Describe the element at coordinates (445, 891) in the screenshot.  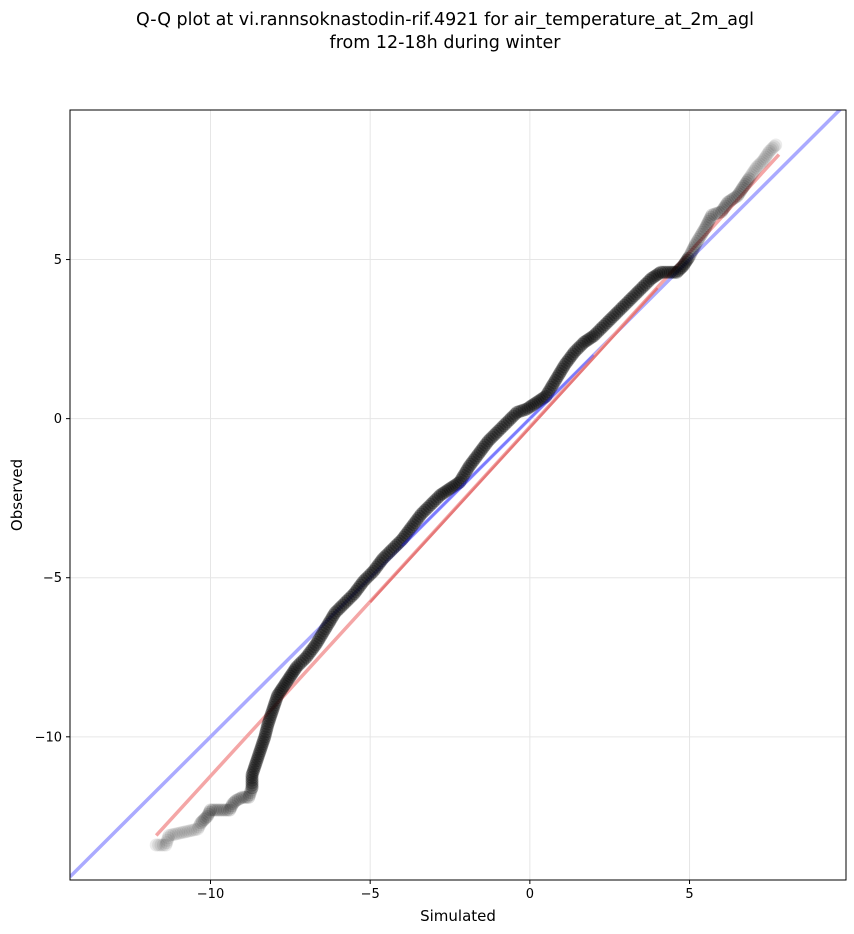
I see `x-axis-ticks: −10 −5 0 5` at that location.